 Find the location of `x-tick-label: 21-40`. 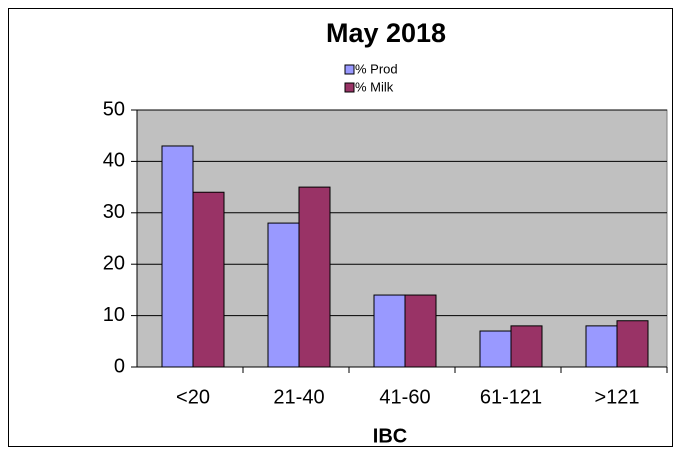

x-tick-label: 21-40 is located at coordinates (298, 397).